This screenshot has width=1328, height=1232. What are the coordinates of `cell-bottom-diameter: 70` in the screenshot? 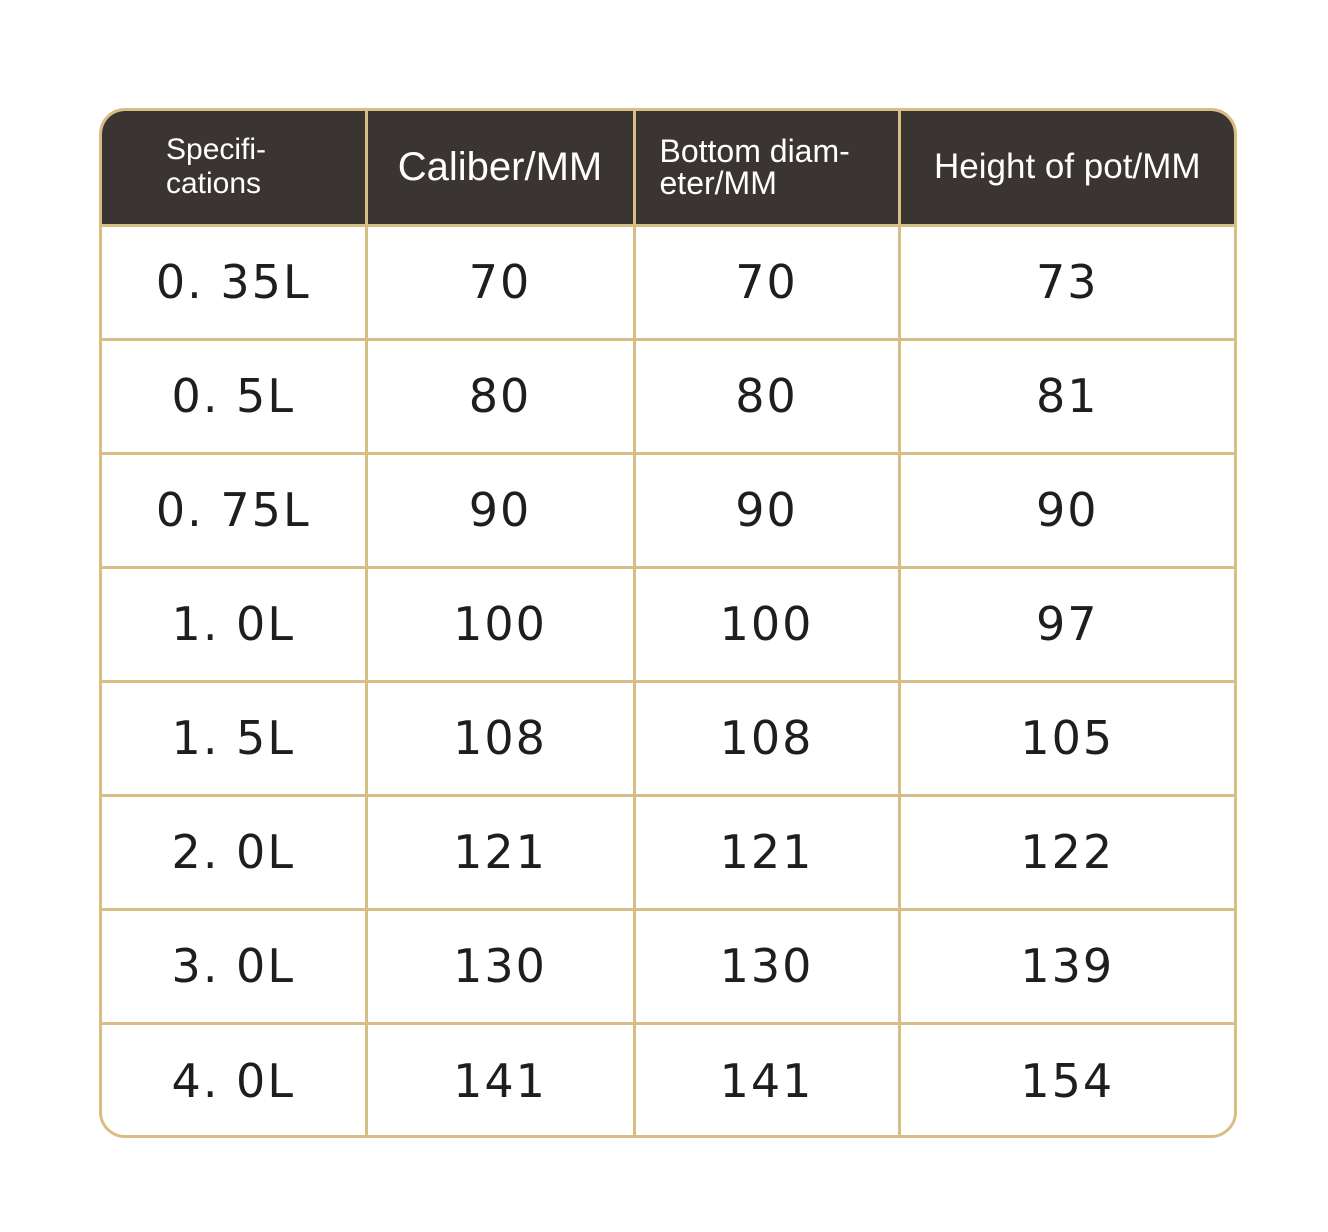 It's located at (767, 281).